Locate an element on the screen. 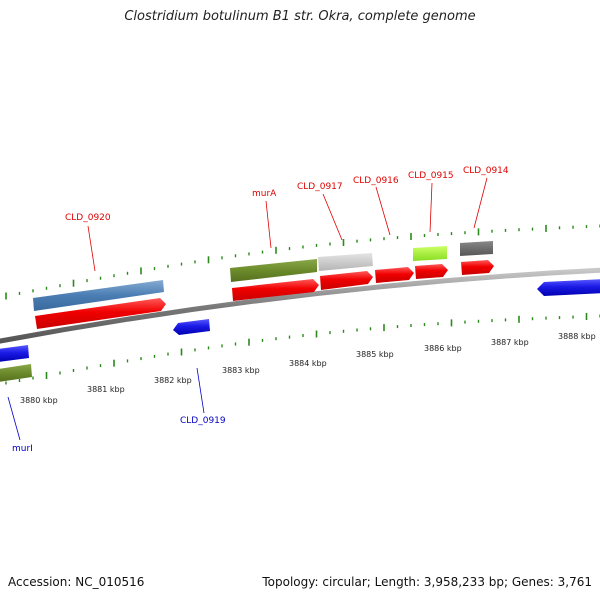 Image resolution: width=600 pixels, height=600 pixels. genome-backbone is located at coordinates (300, 305).